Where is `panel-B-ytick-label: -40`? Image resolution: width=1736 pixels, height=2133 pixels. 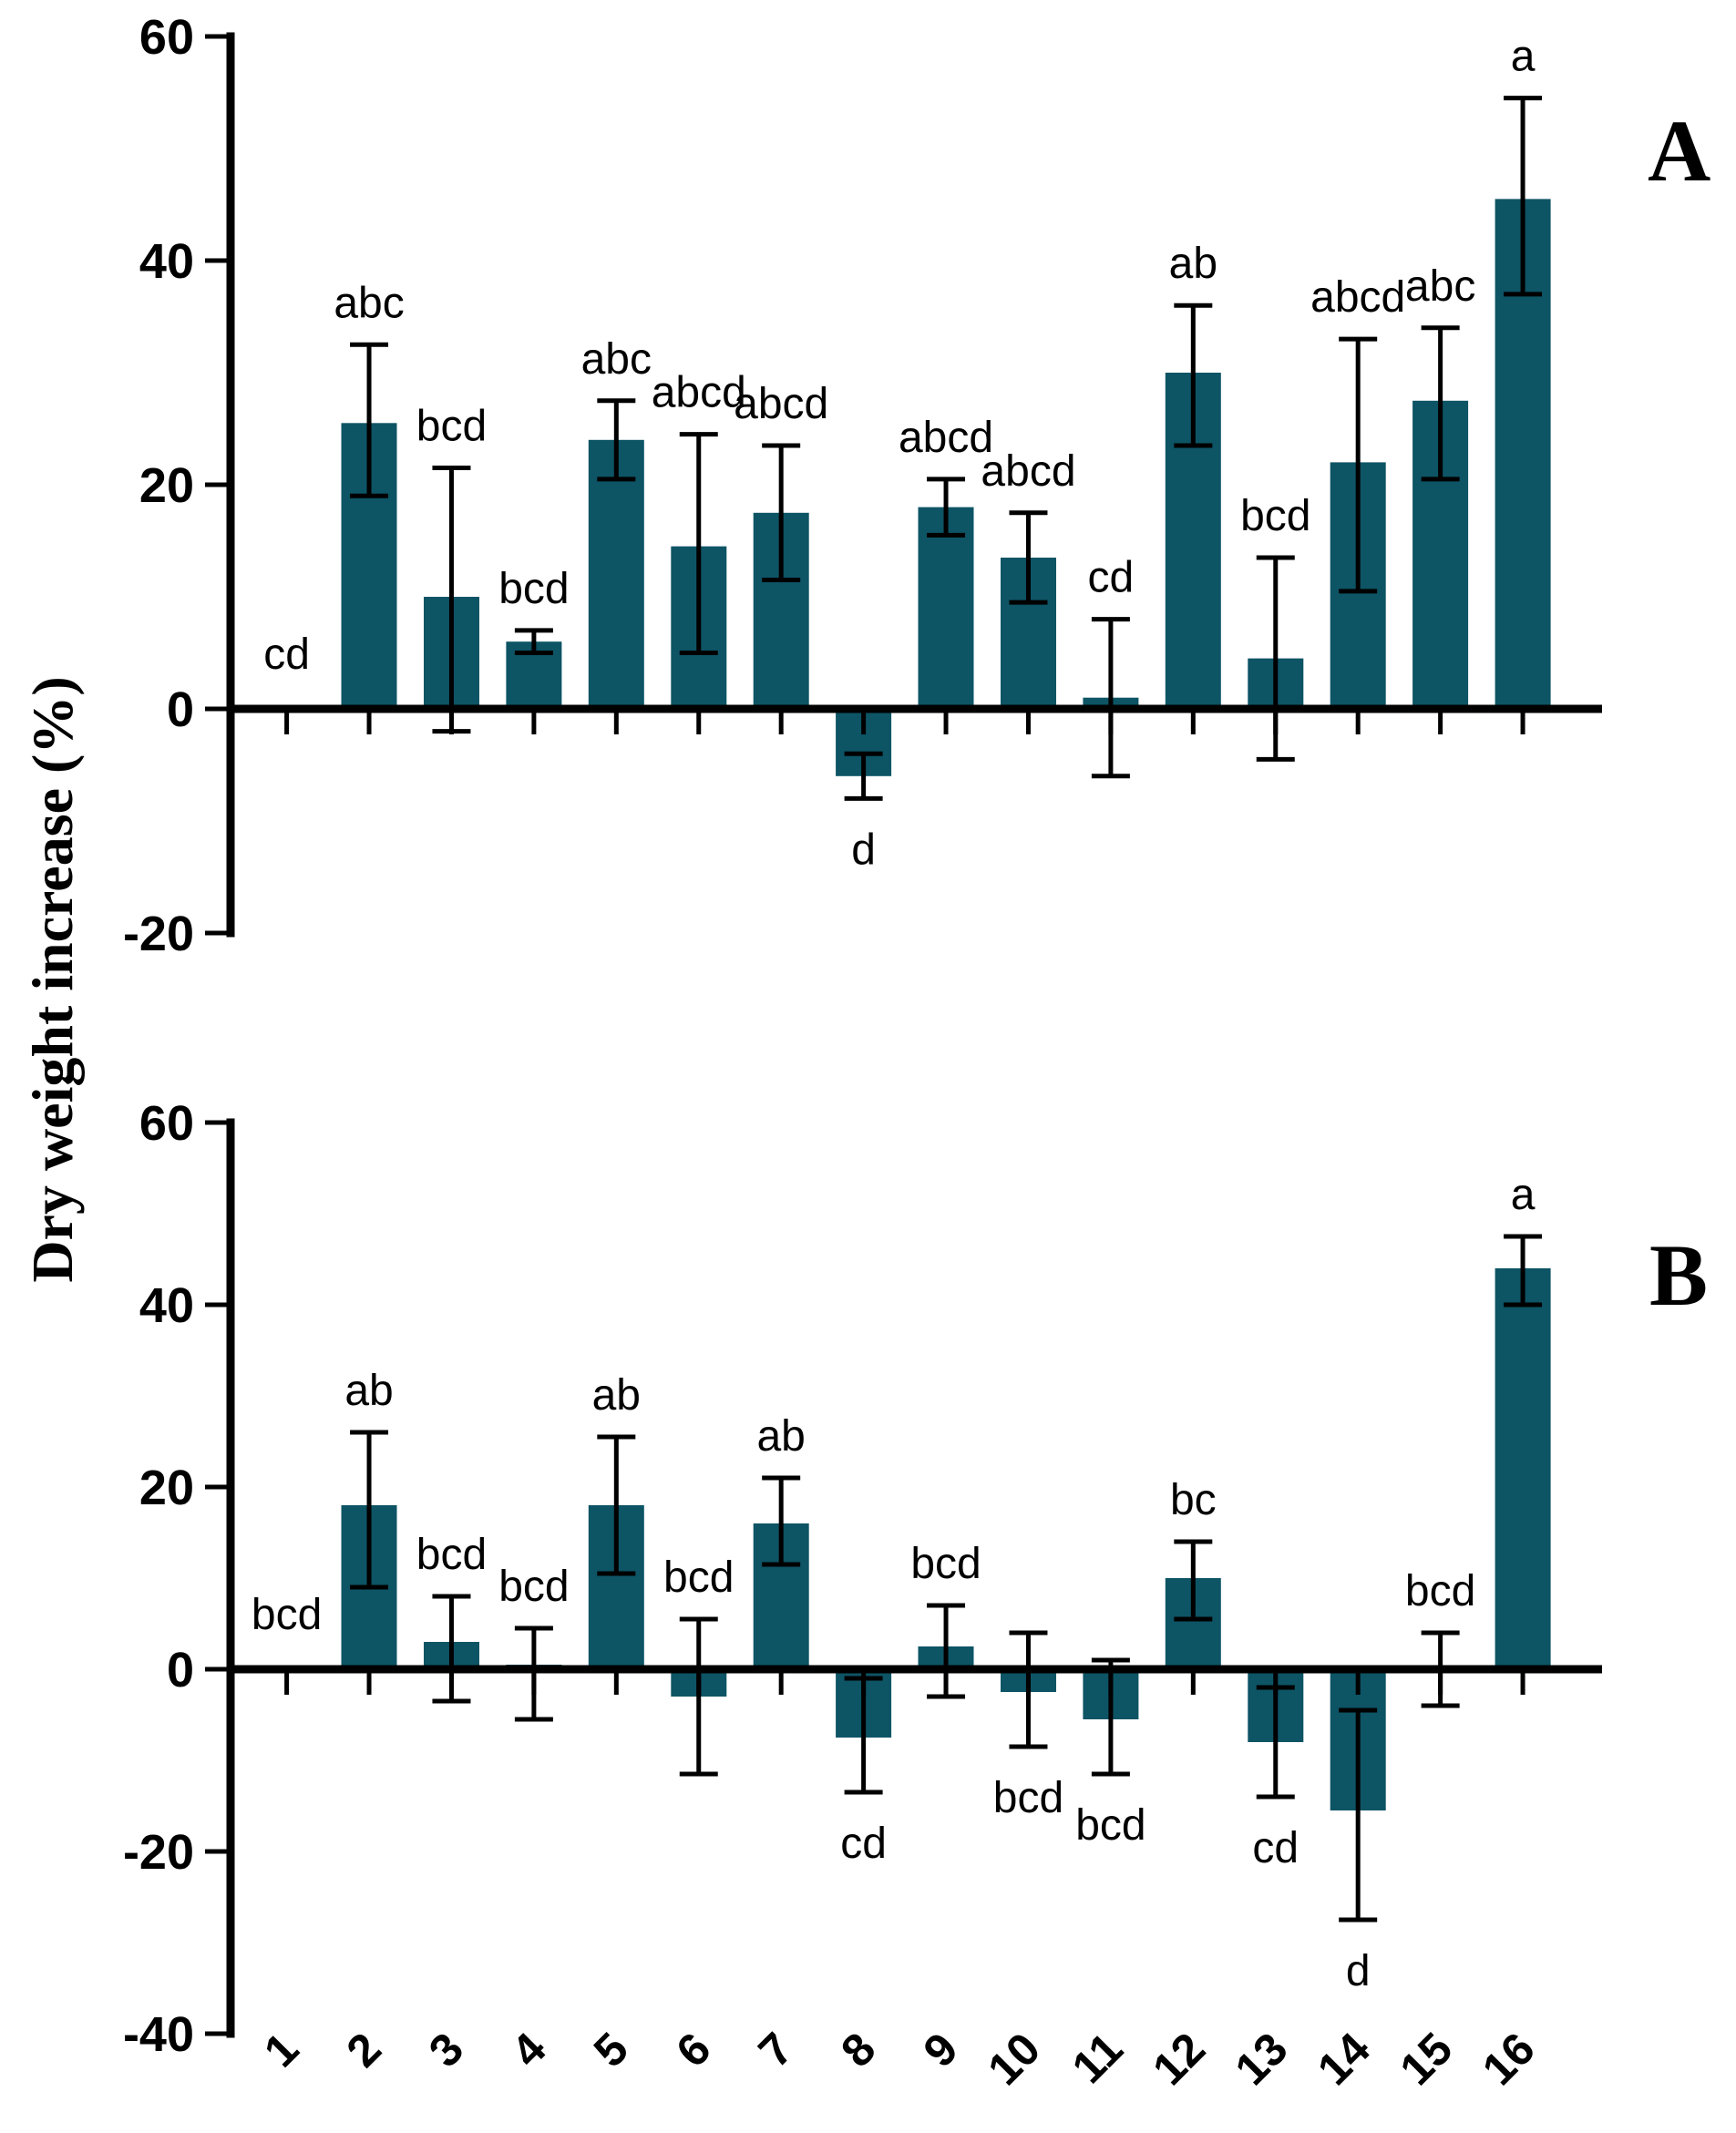 panel-B-ytick-label: -40 is located at coordinates (158, 2034).